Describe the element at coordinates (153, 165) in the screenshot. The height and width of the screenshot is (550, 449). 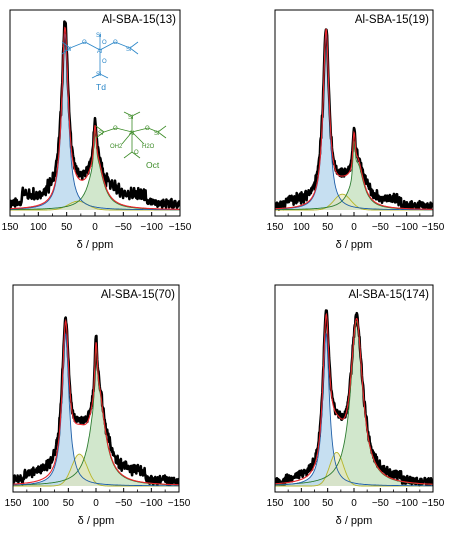
I see `oct-label: Oct` at that location.